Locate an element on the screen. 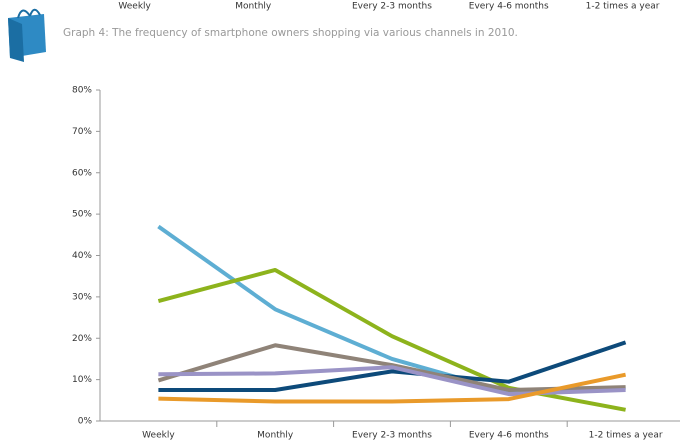 The height and width of the screenshot is (441, 680). x-tick-label: 1-2 times a year is located at coordinates (626, 436).